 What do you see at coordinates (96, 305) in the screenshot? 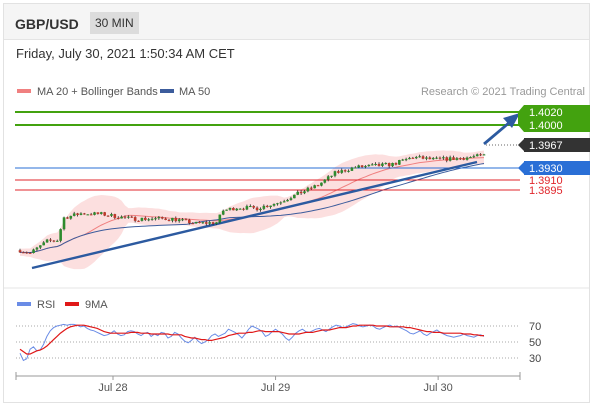
I see `legend-label-9ma: 9MA` at bounding box center [96, 305].